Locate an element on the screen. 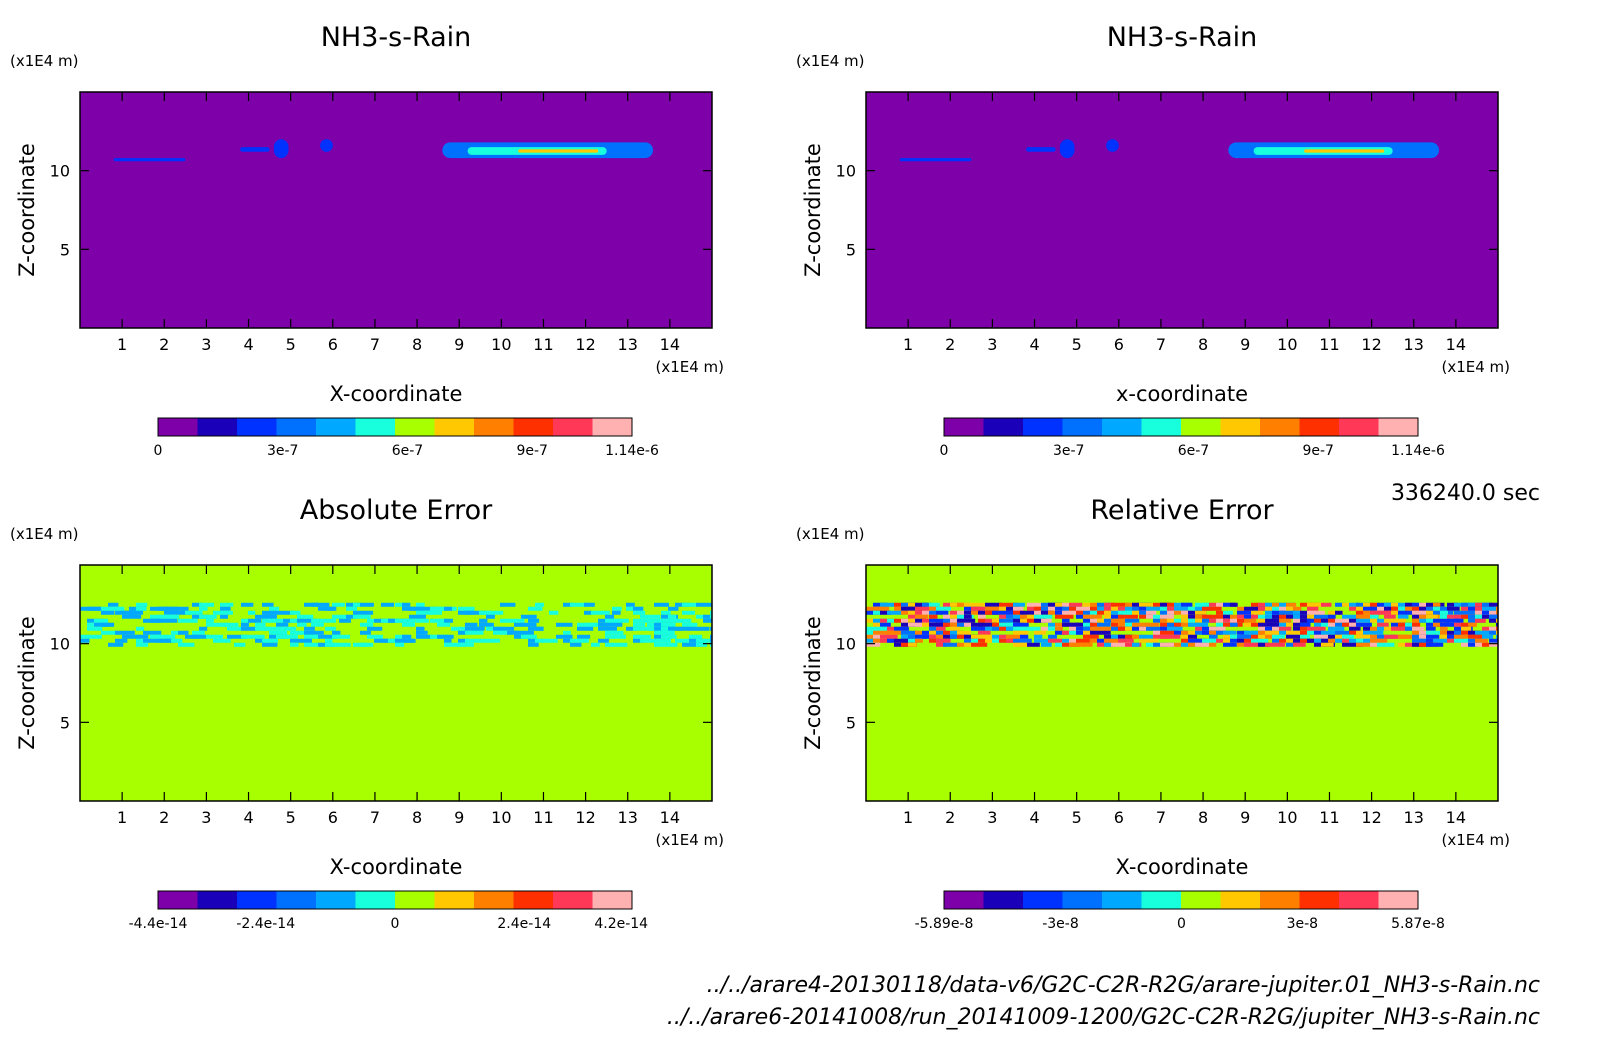  x-tick-label: 8 is located at coordinates (417, 344).